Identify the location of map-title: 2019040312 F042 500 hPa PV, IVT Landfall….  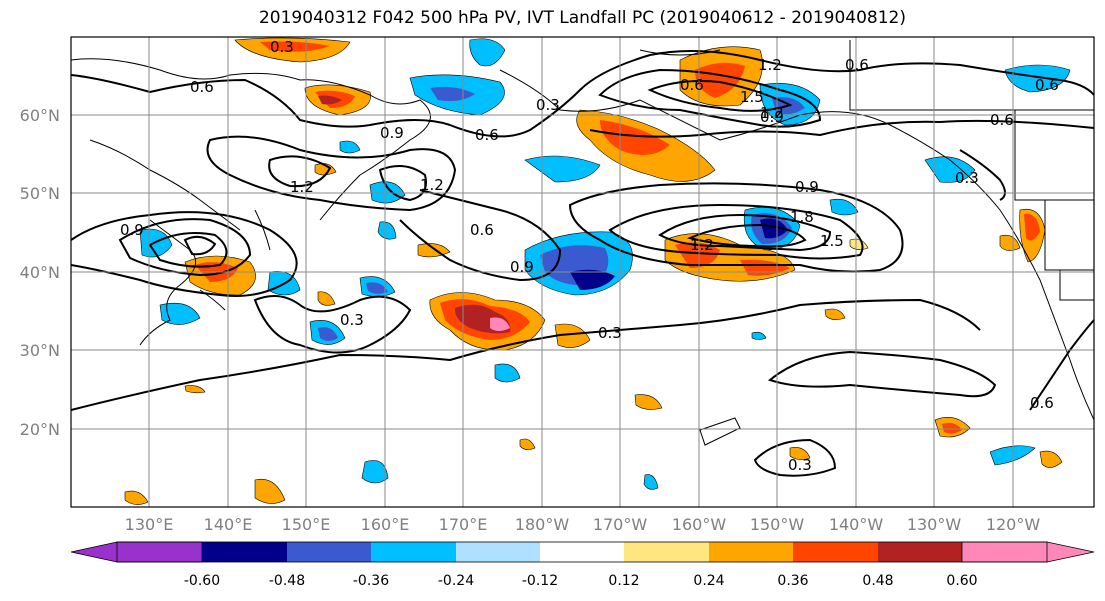
(582, 18).